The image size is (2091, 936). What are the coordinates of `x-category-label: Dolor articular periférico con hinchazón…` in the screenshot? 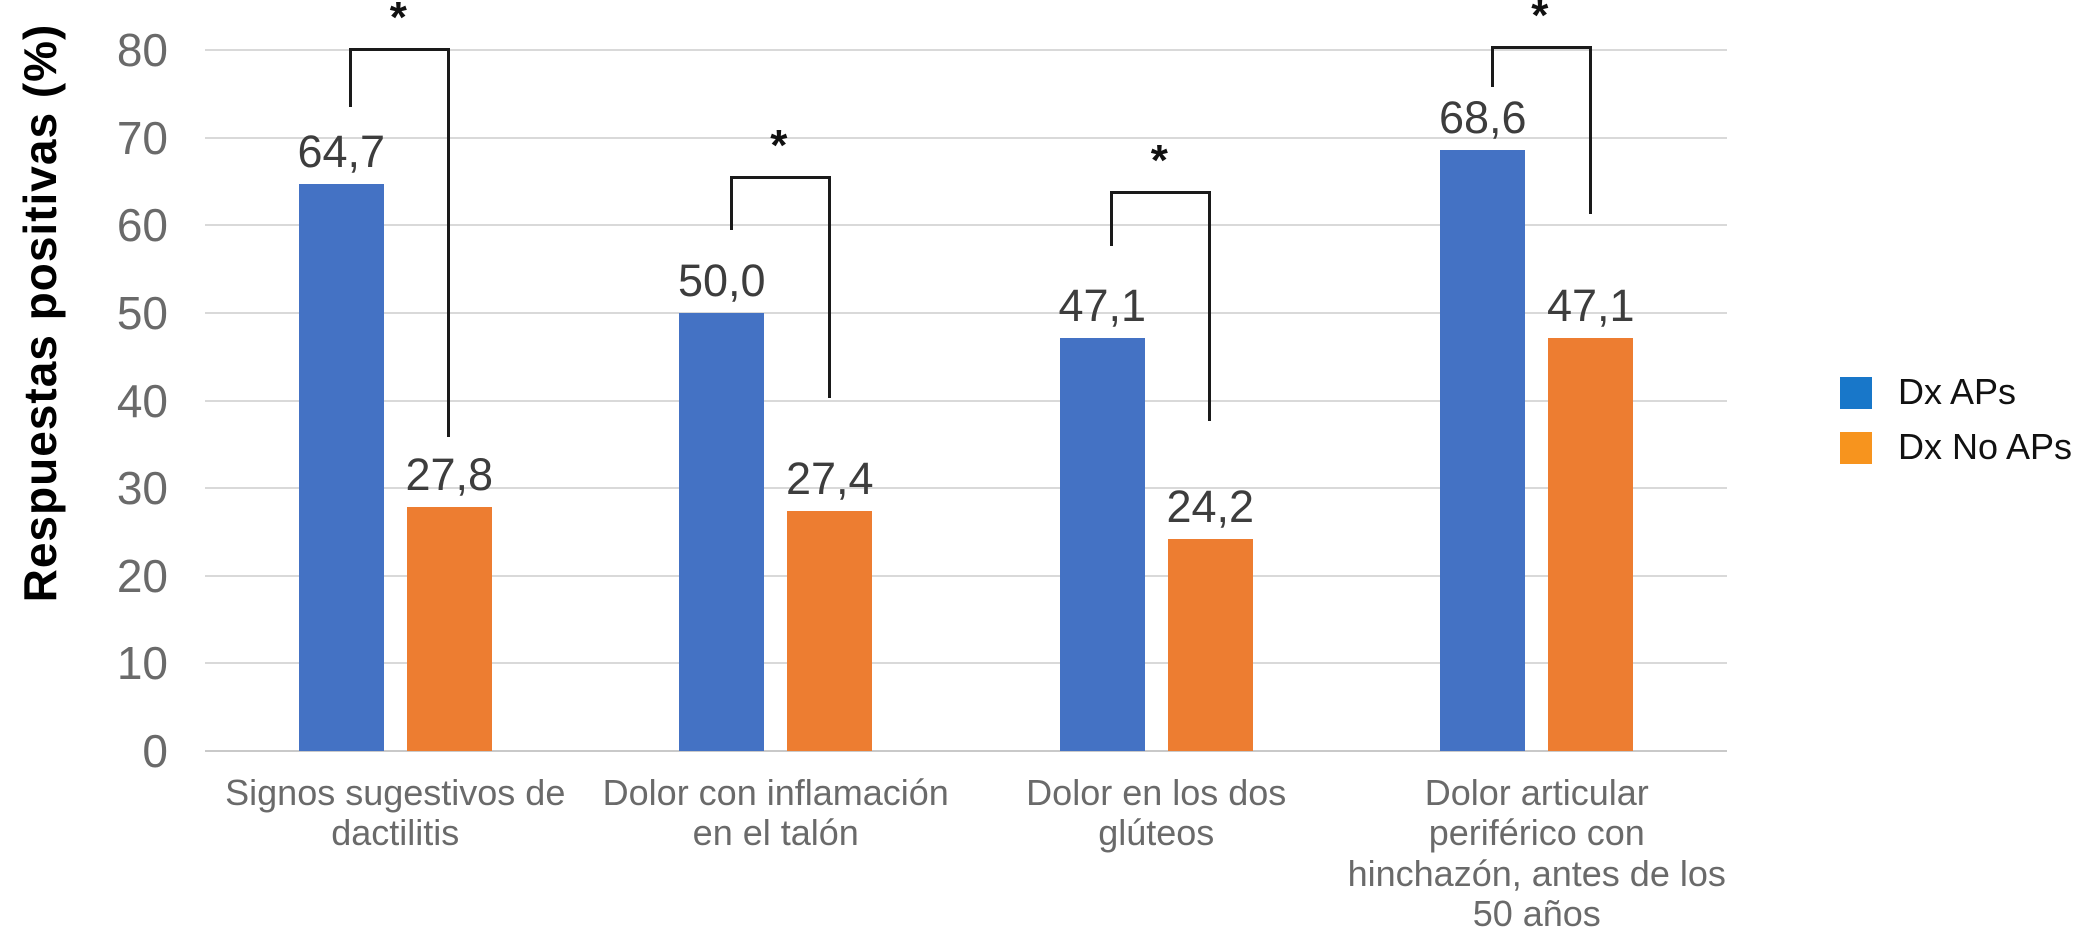 It's located at (1536, 853).